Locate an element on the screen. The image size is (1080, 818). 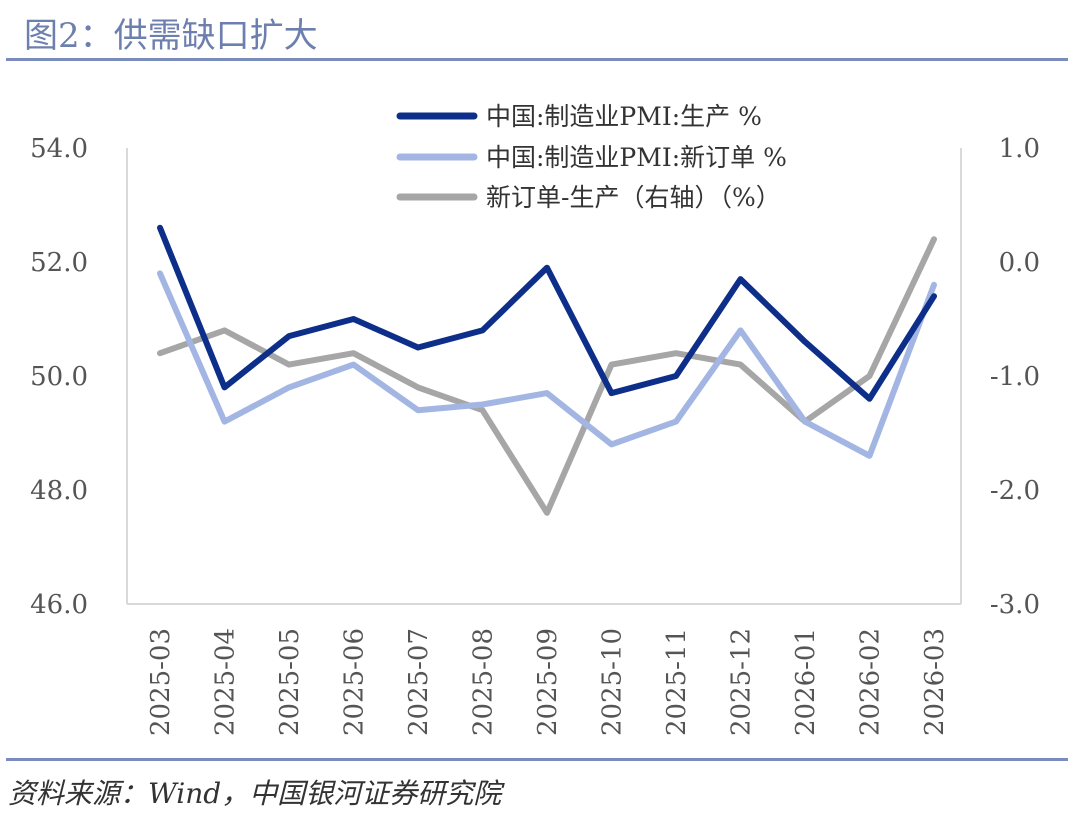
source-note: 资料来源：Wind，中国银河证券研究院 is located at coordinates (255, 793).